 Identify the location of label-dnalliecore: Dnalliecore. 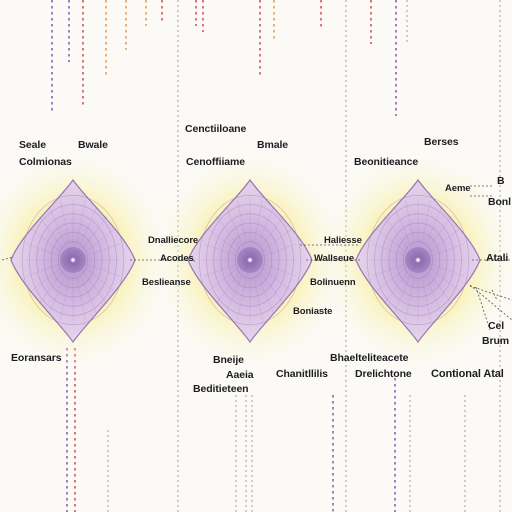
(173, 240).